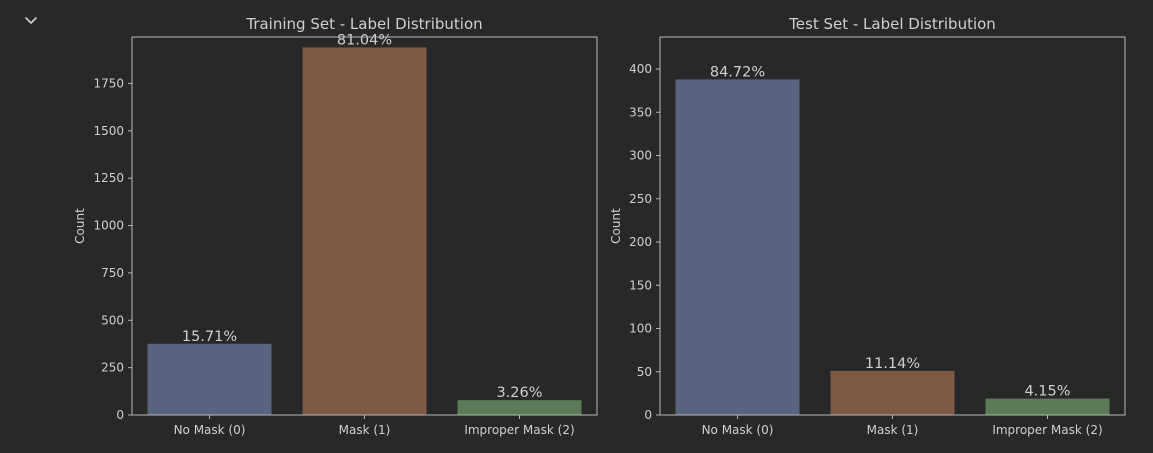 This screenshot has width=1153, height=453. Describe the element at coordinates (640, 156) in the screenshot. I see `y-tick-label: 300` at that location.